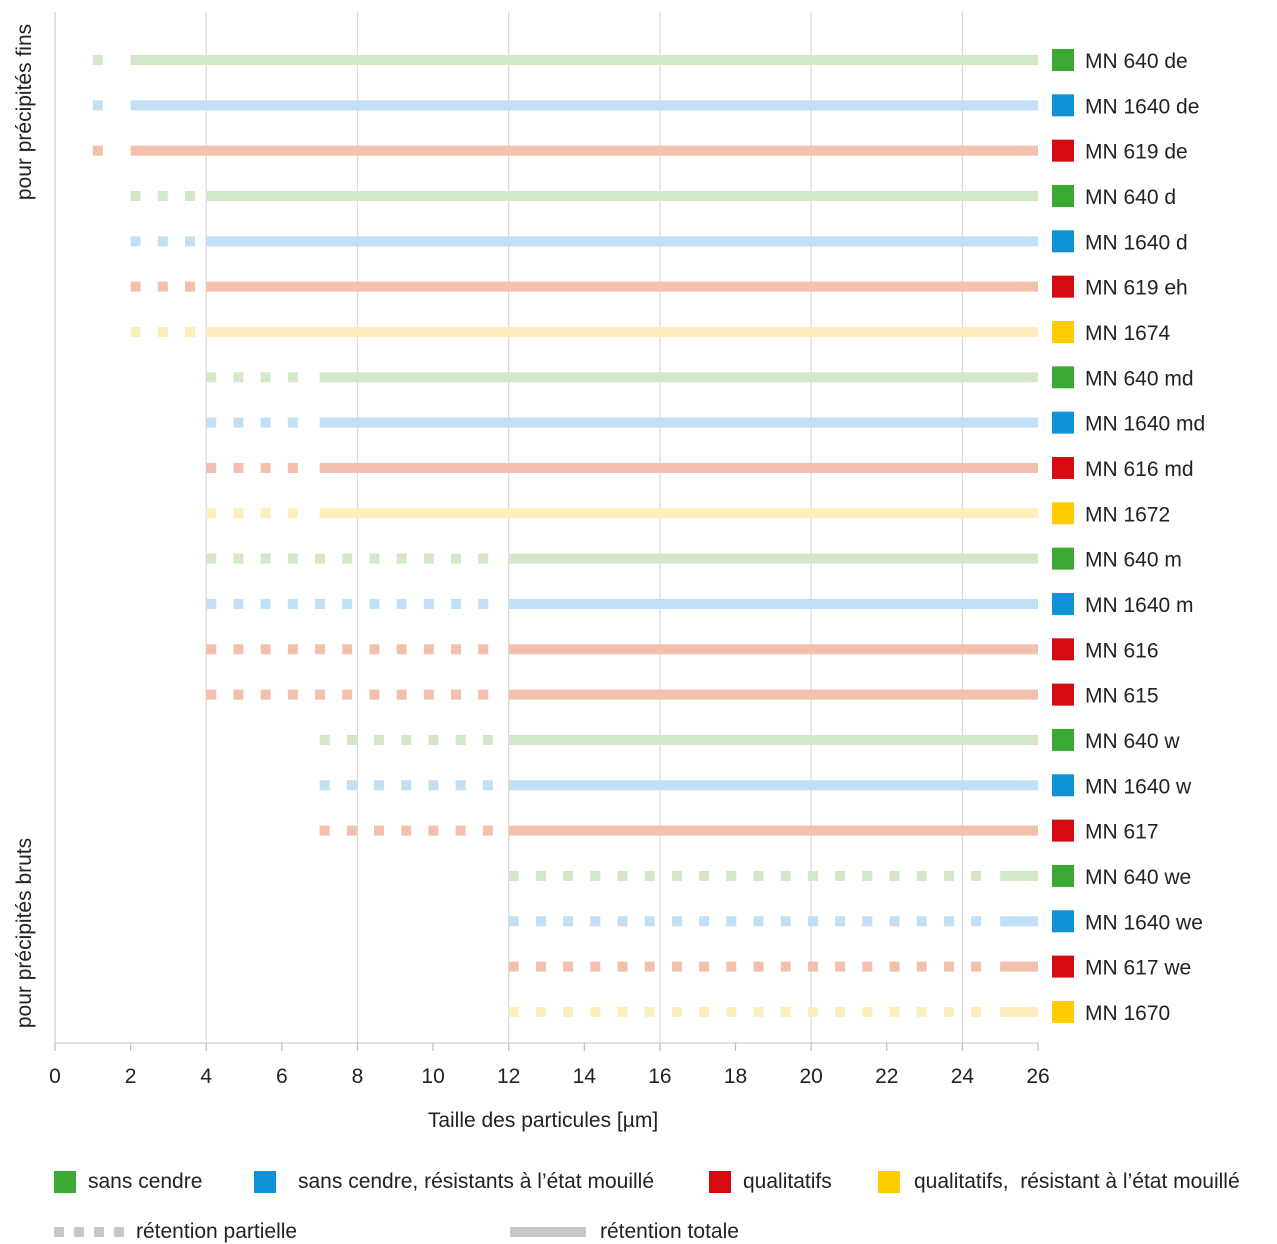  Describe the element at coordinates (1139, 469) in the screenshot. I see `filter-label: MN 616 md` at that location.